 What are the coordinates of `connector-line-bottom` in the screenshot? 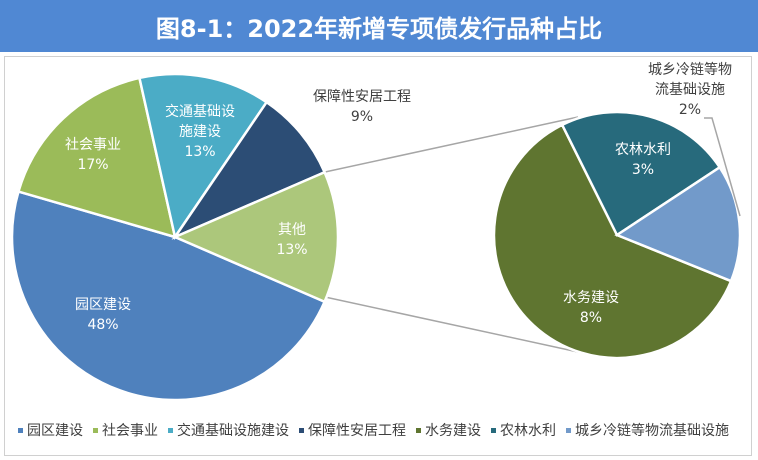 It's located at (451, 324).